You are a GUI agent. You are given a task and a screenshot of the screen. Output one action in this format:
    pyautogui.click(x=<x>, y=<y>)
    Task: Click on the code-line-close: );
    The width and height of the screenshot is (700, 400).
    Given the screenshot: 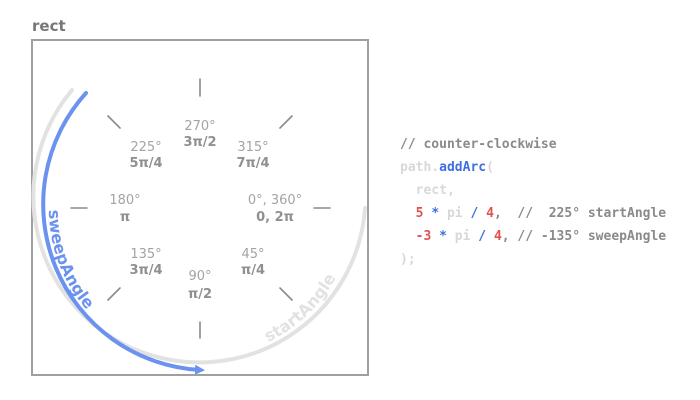 What is the action you would take?
    pyautogui.click(x=533, y=259)
    